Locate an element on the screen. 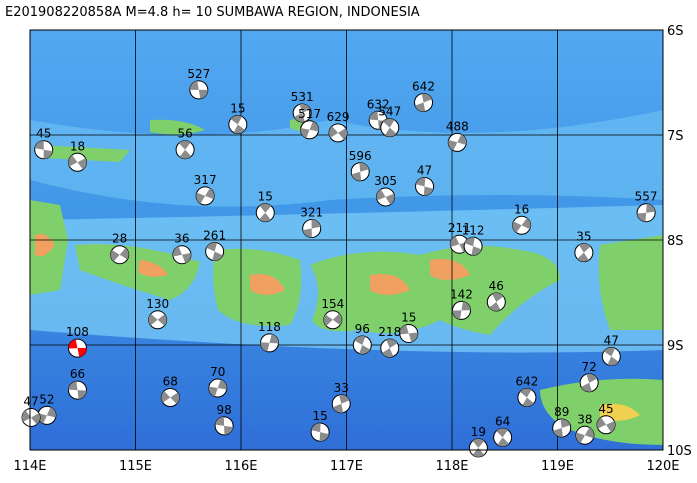 The image size is (697, 483). x-tick-label: 120E is located at coordinates (662, 466).